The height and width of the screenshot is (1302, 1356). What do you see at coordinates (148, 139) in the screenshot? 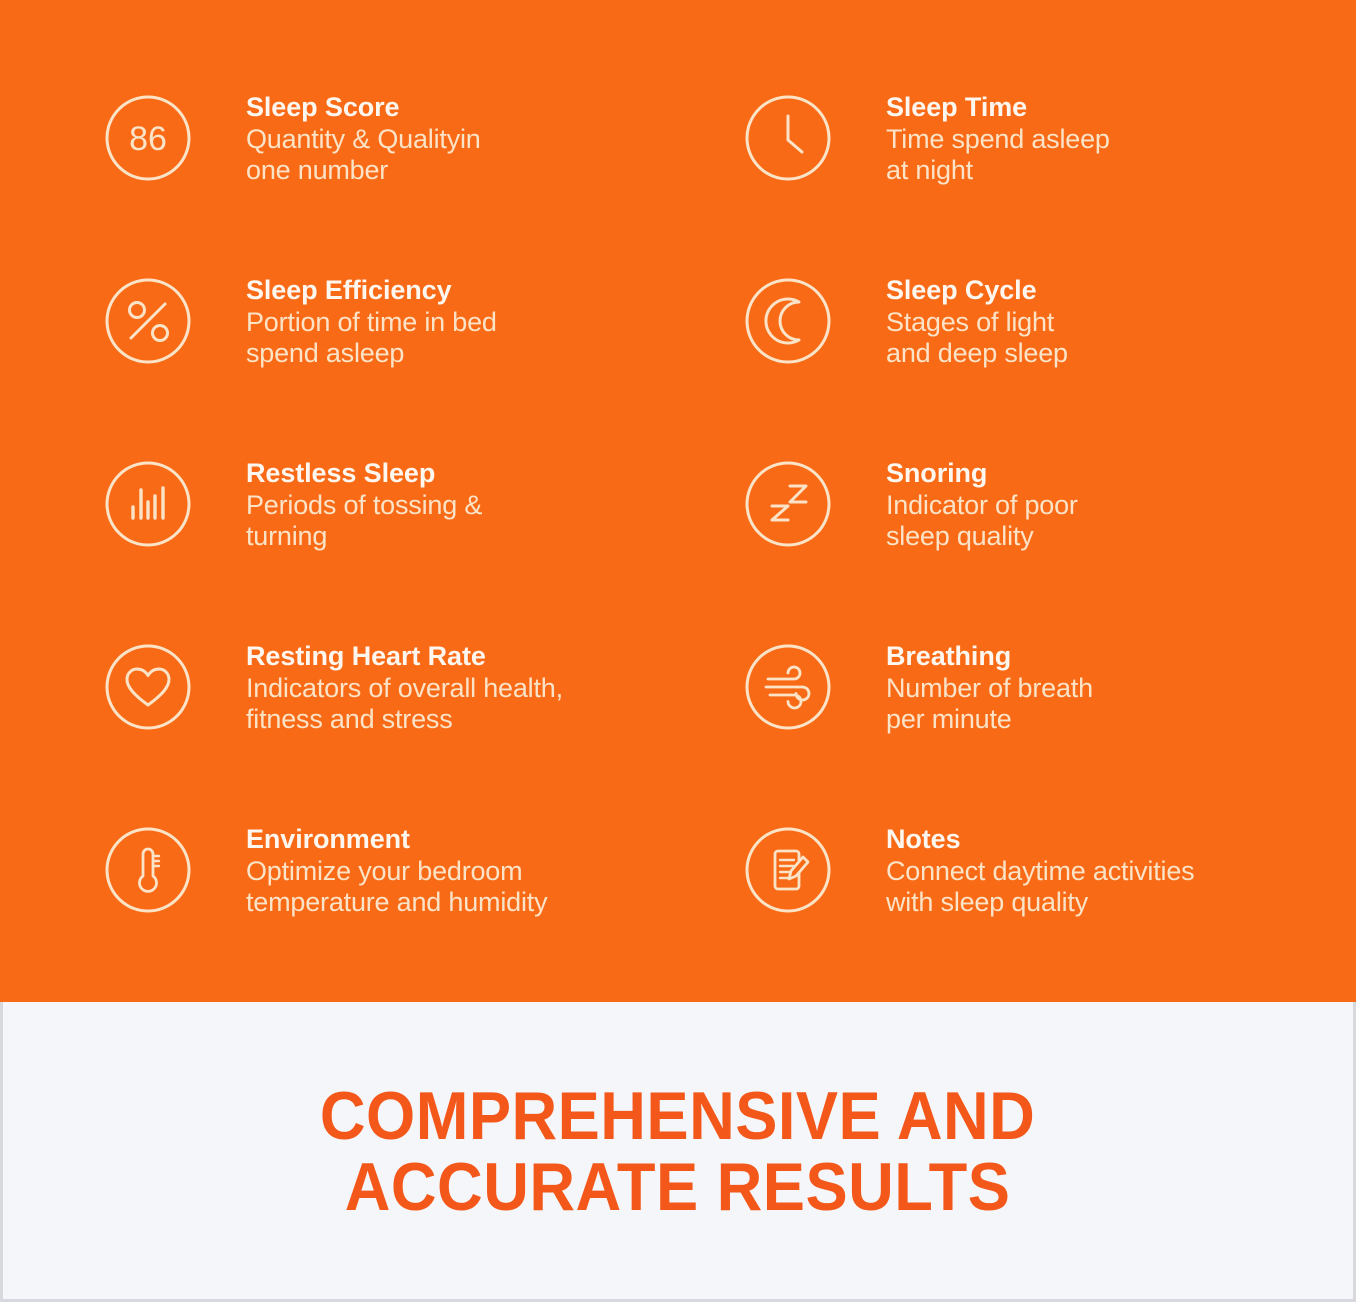
I see `svg-text: 86` at bounding box center [148, 139].